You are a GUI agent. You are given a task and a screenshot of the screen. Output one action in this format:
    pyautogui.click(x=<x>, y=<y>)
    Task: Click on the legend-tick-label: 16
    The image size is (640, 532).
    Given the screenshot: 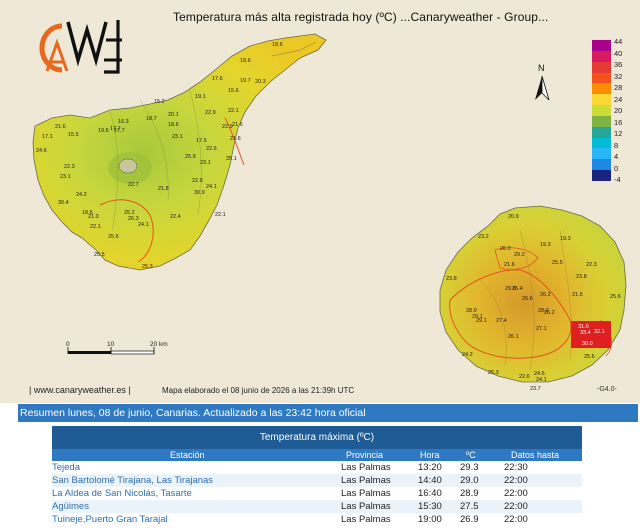 What is the action you would take?
    pyautogui.click(x=618, y=122)
    